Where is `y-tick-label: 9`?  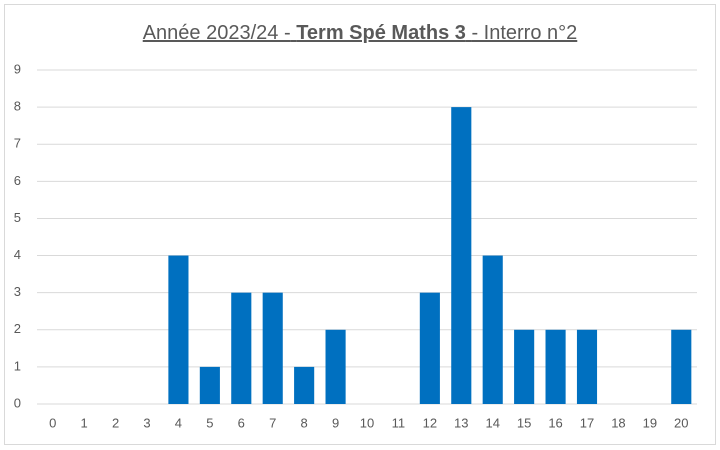 y-tick-label: 9 is located at coordinates (17, 68).